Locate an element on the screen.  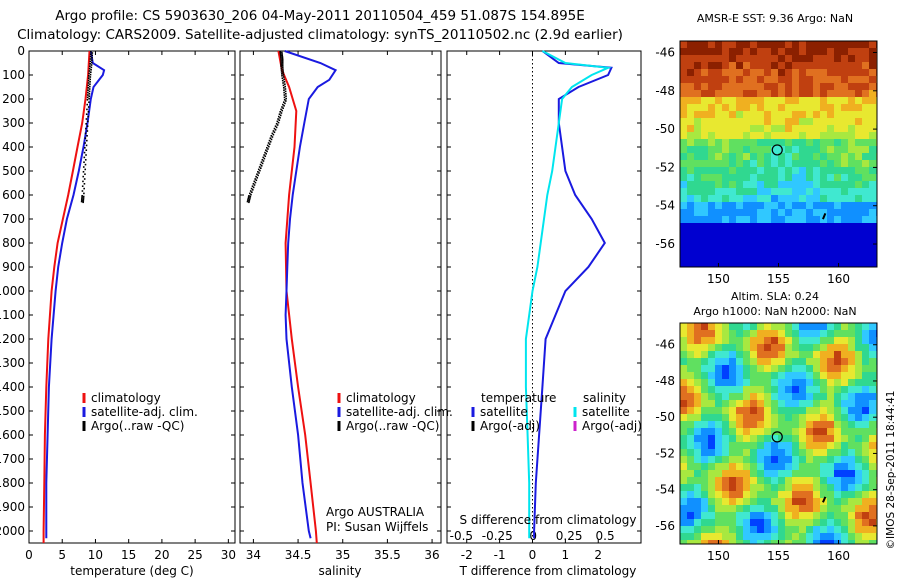
map-lon-label: 150 is located at coordinates (718, 279).